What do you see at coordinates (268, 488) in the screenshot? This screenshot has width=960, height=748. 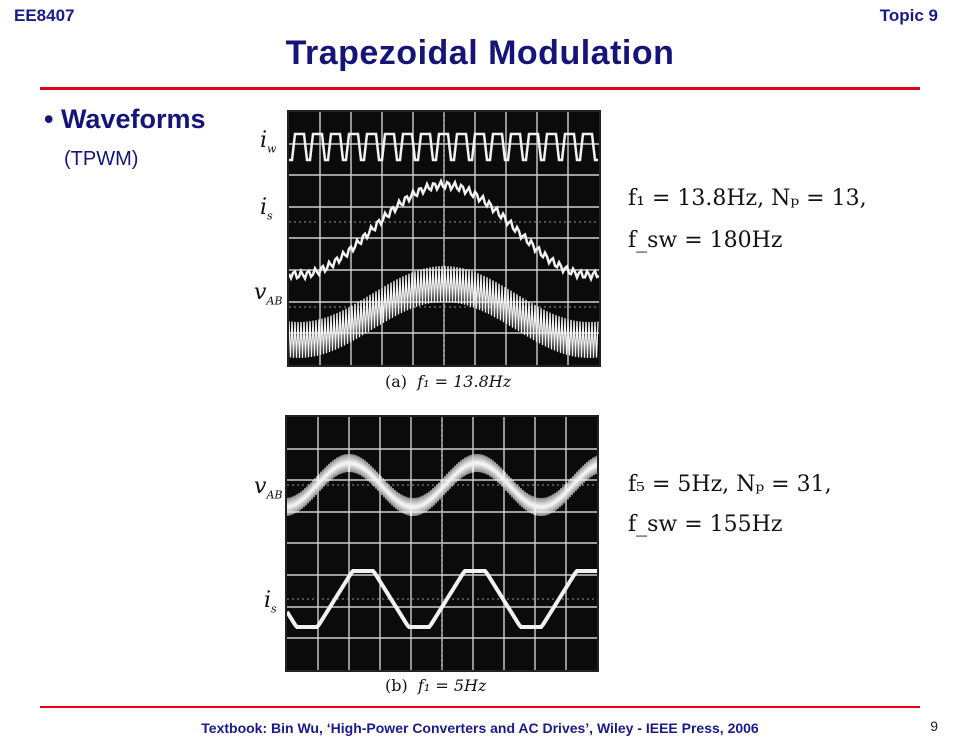 I see `signal-label-vab-b: vAB` at bounding box center [268, 488].